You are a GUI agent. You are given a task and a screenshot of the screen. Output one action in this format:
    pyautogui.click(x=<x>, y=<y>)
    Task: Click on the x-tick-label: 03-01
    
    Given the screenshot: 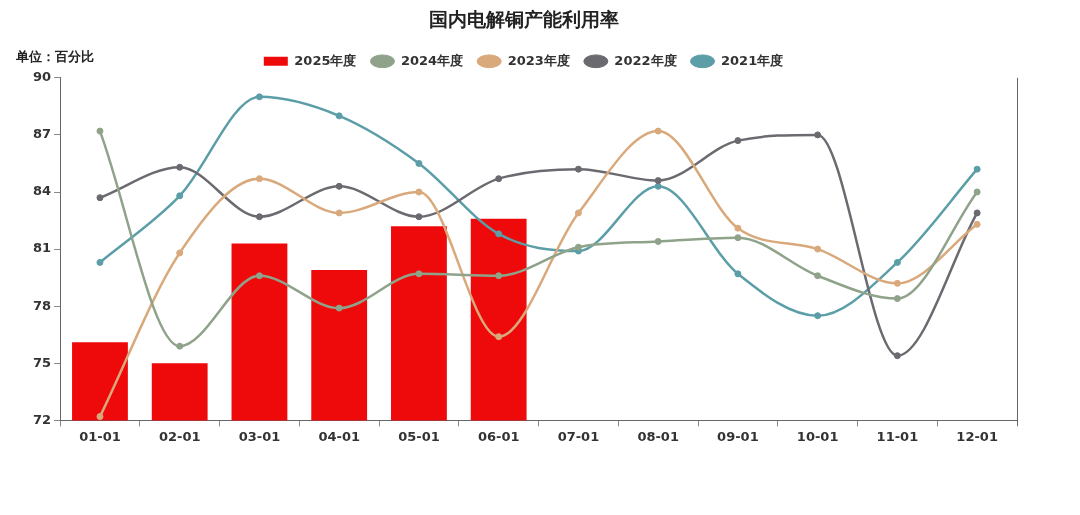 What is the action you would take?
    pyautogui.click(x=259, y=436)
    